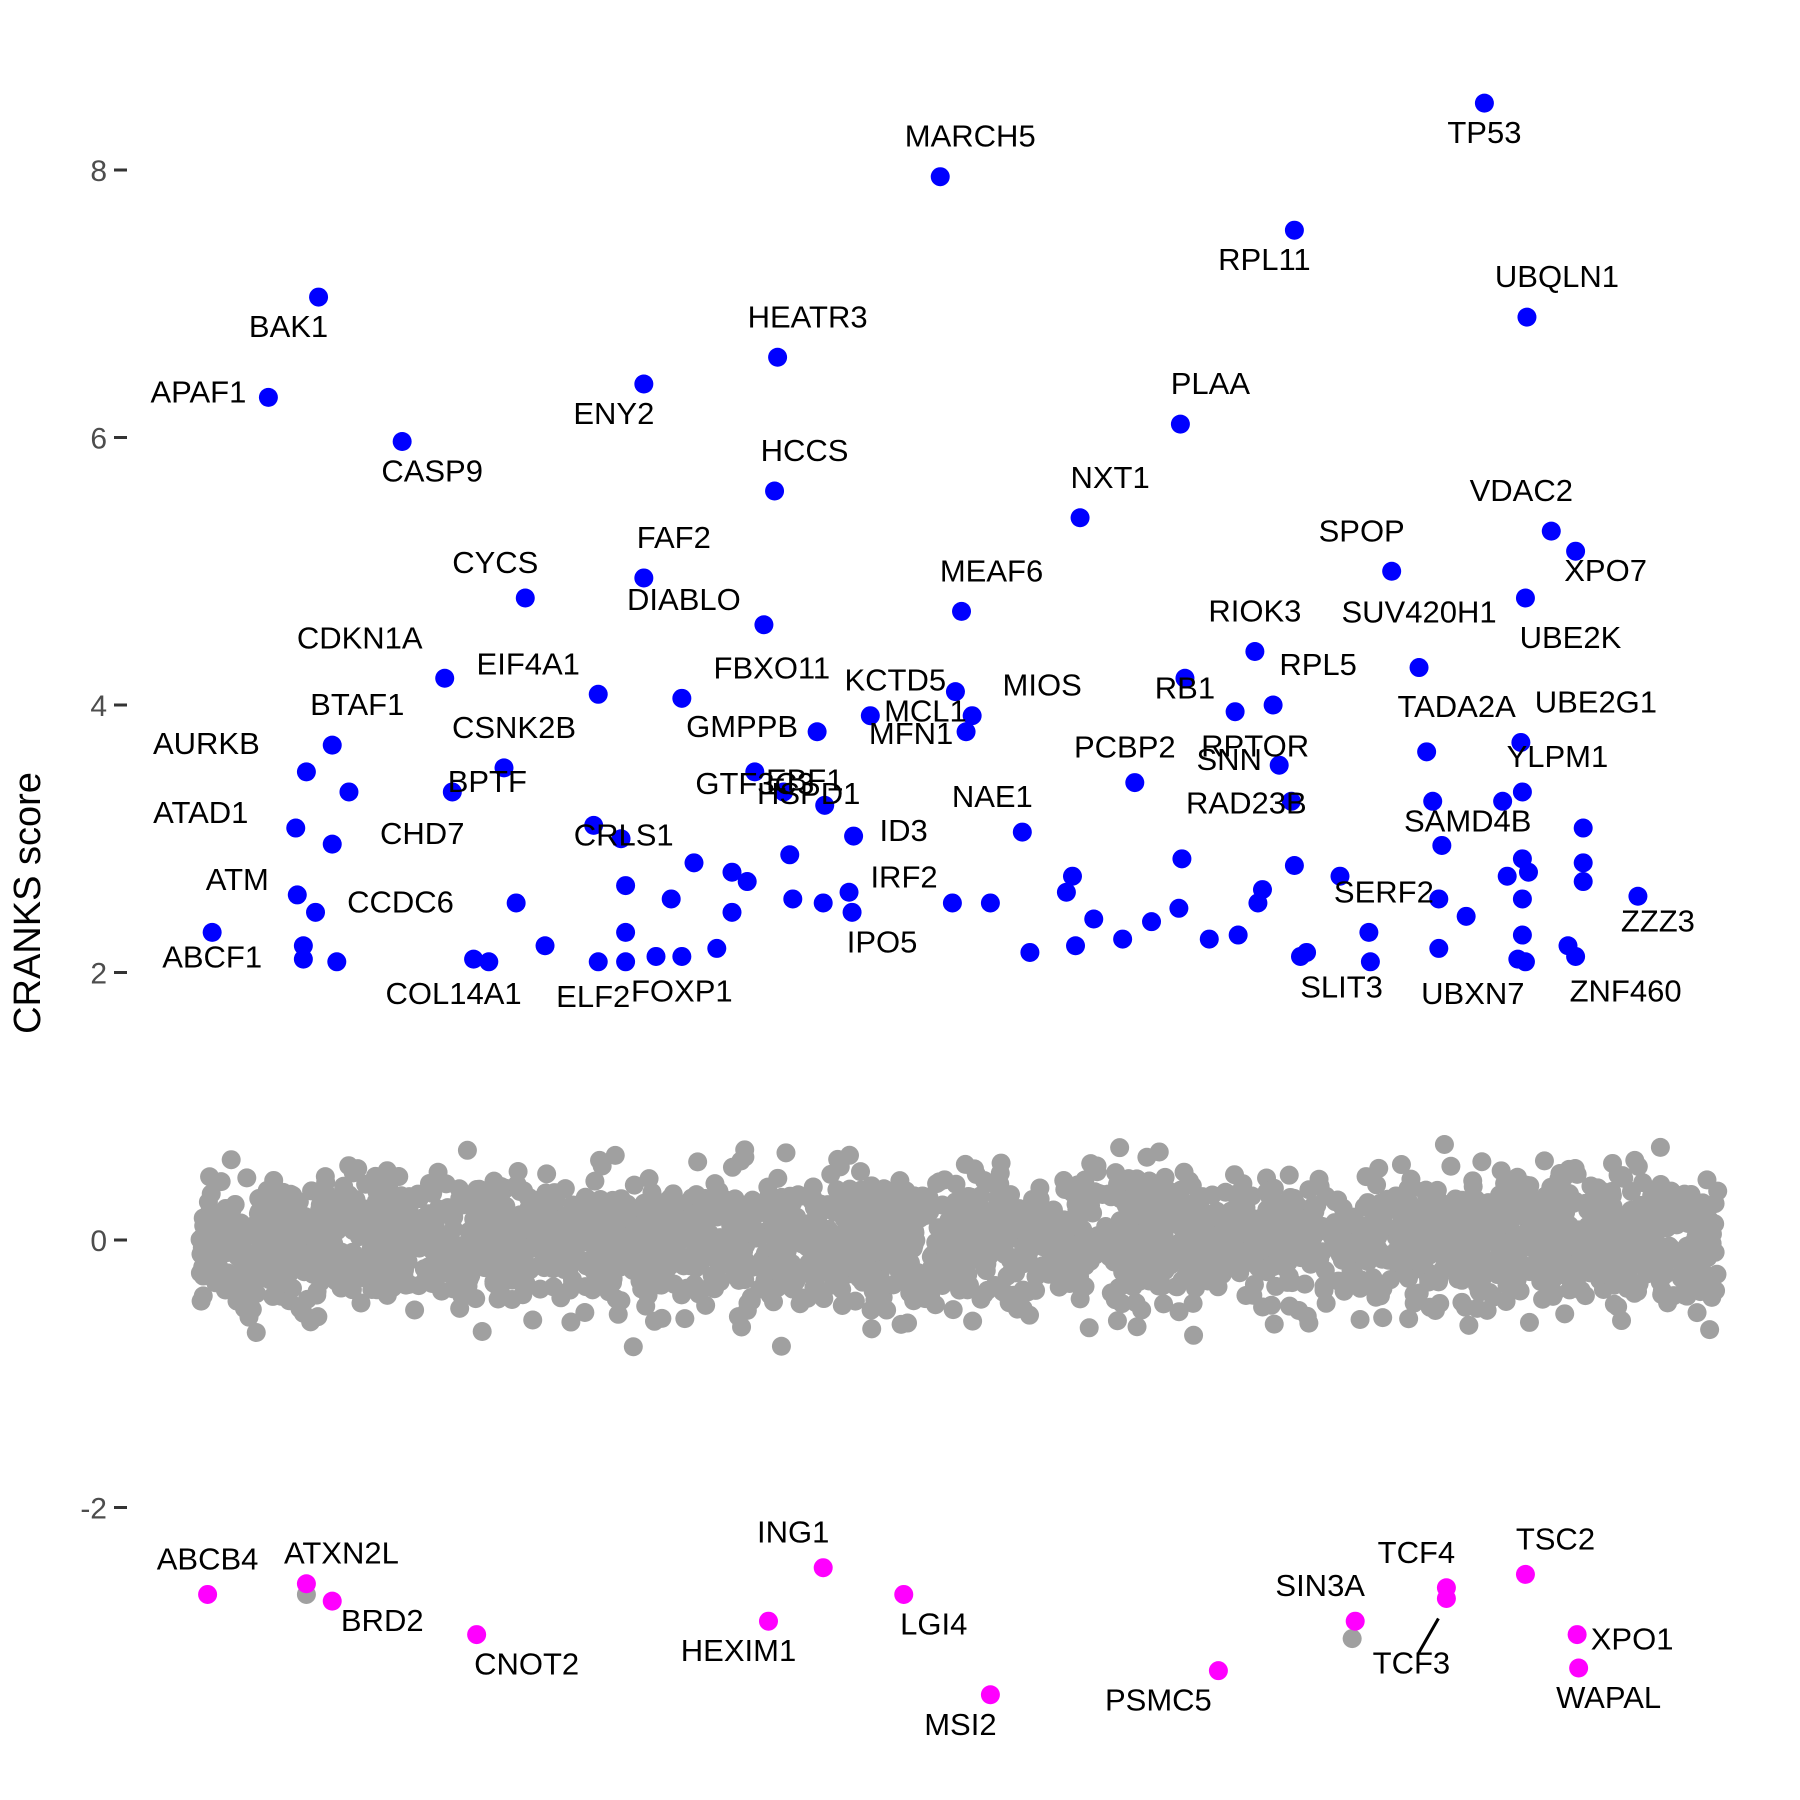 This screenshot has width=1800, height=1800. Describe the element at coordinates (212, 932) in the screenshot. I see `gene-point-abcf1` at that location.